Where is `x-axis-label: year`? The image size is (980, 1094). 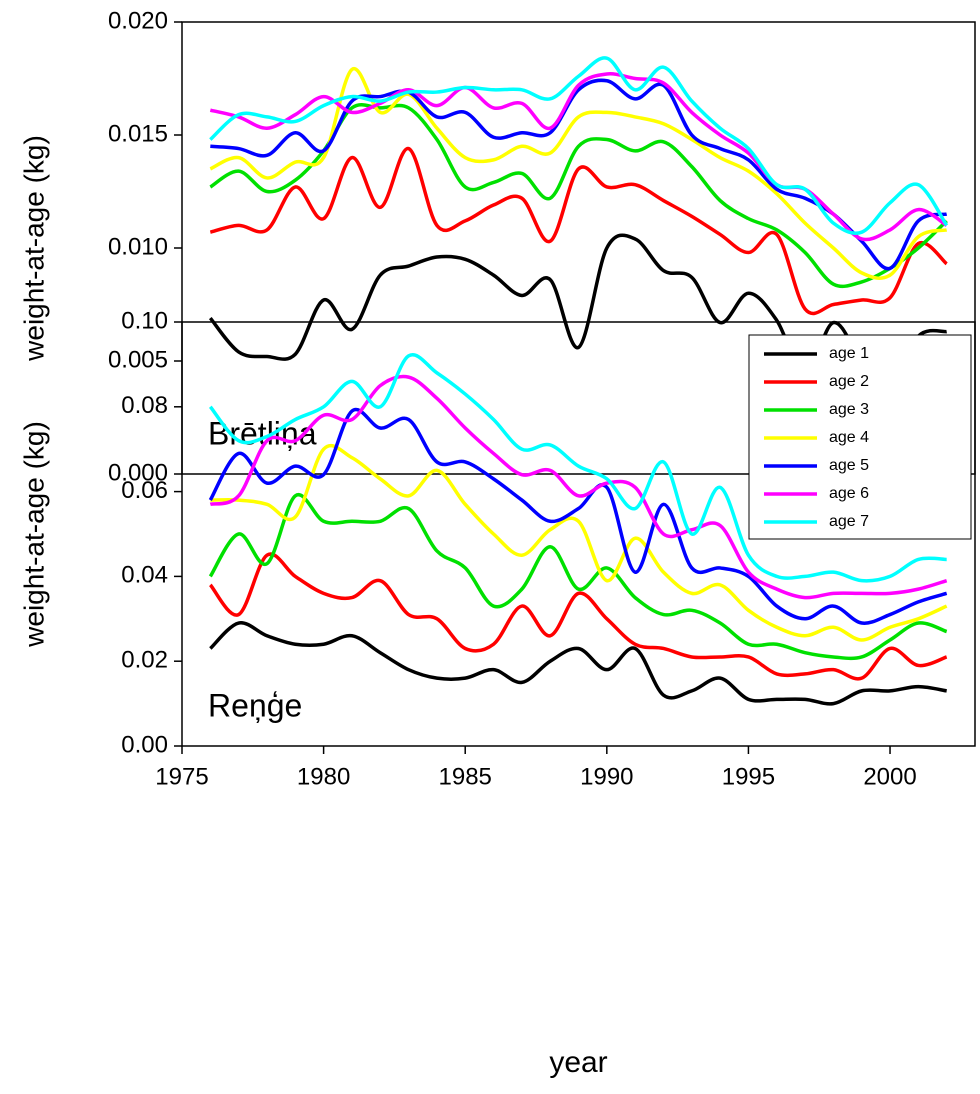
x-axis-label: year is located at coordinates (578, 1062).